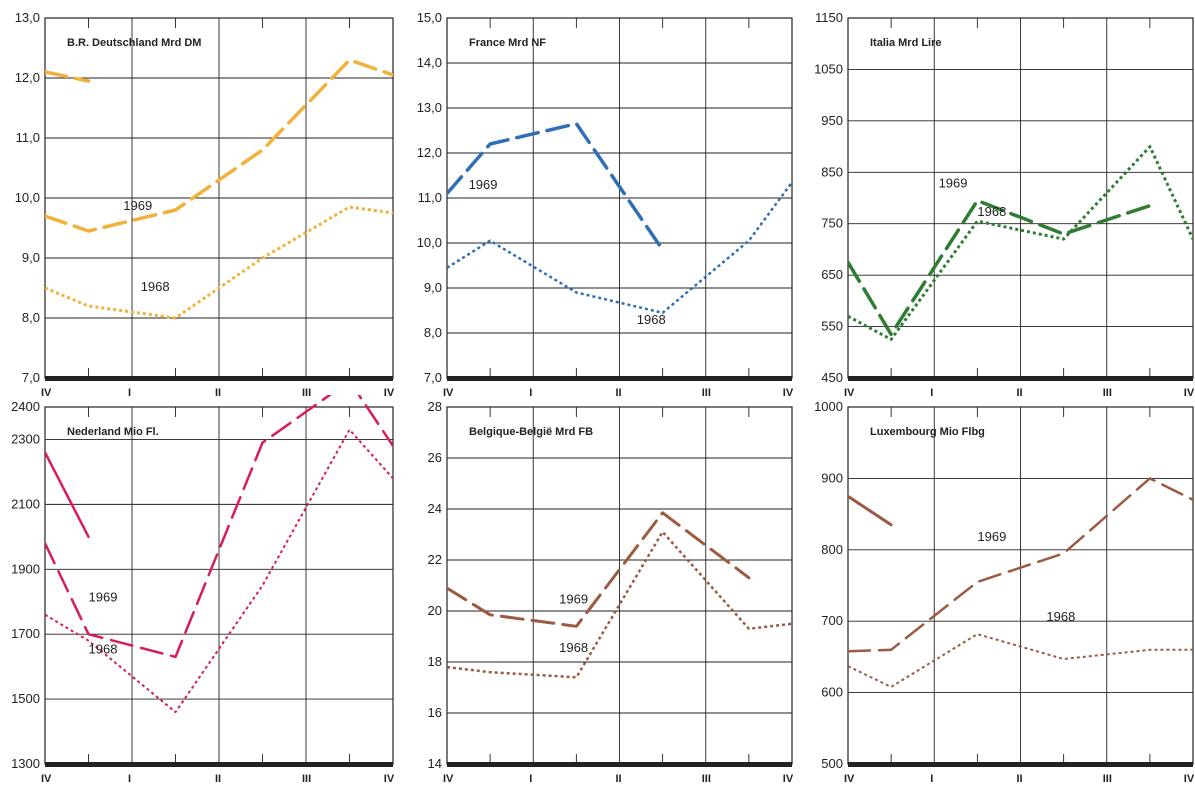 Image resolution: width=1195 pixels, height=787 pixels. Describe the element at coordinates (25, 698) in the screenshot. I see `y-tick-label: 1500` at that location.